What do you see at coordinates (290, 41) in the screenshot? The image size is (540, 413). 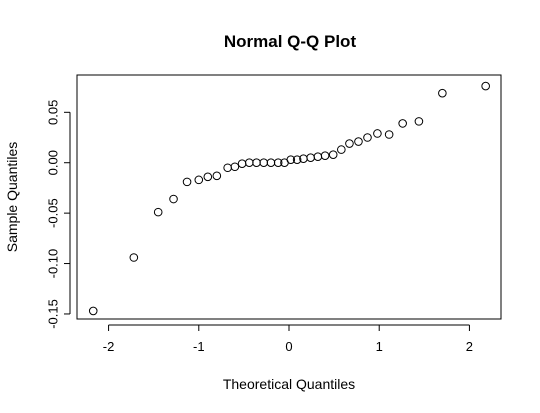 I see `chart-title: Normal Q-Q Plot` at bounding box center [290, 41].